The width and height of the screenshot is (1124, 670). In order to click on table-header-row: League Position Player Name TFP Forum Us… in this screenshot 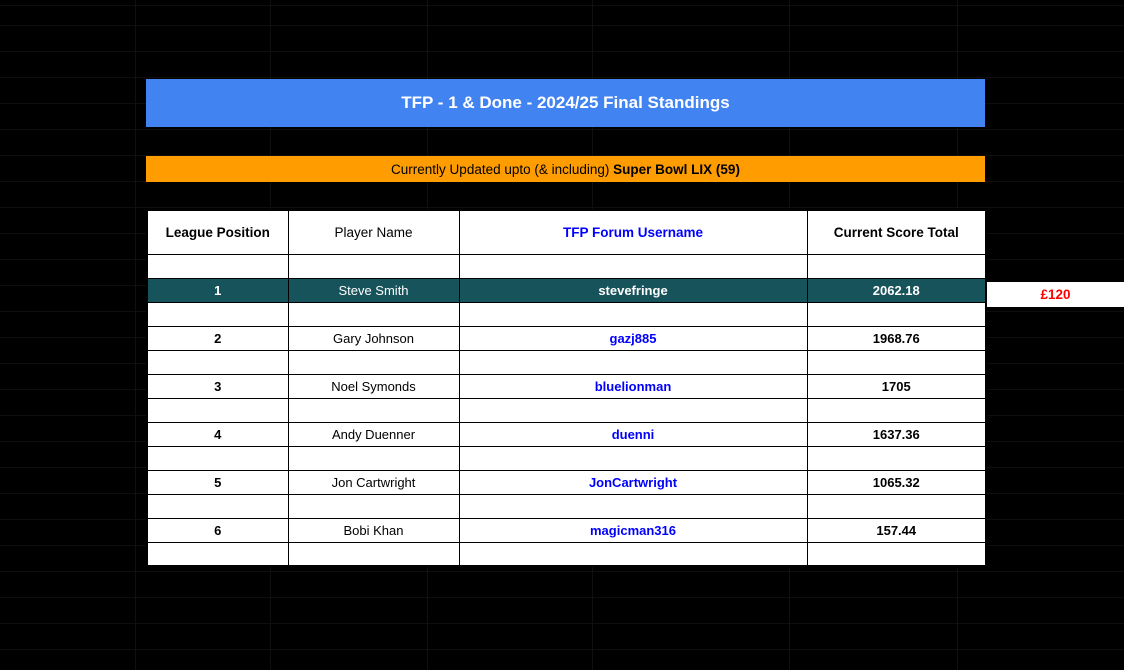, I will do `click(566, 232)`.